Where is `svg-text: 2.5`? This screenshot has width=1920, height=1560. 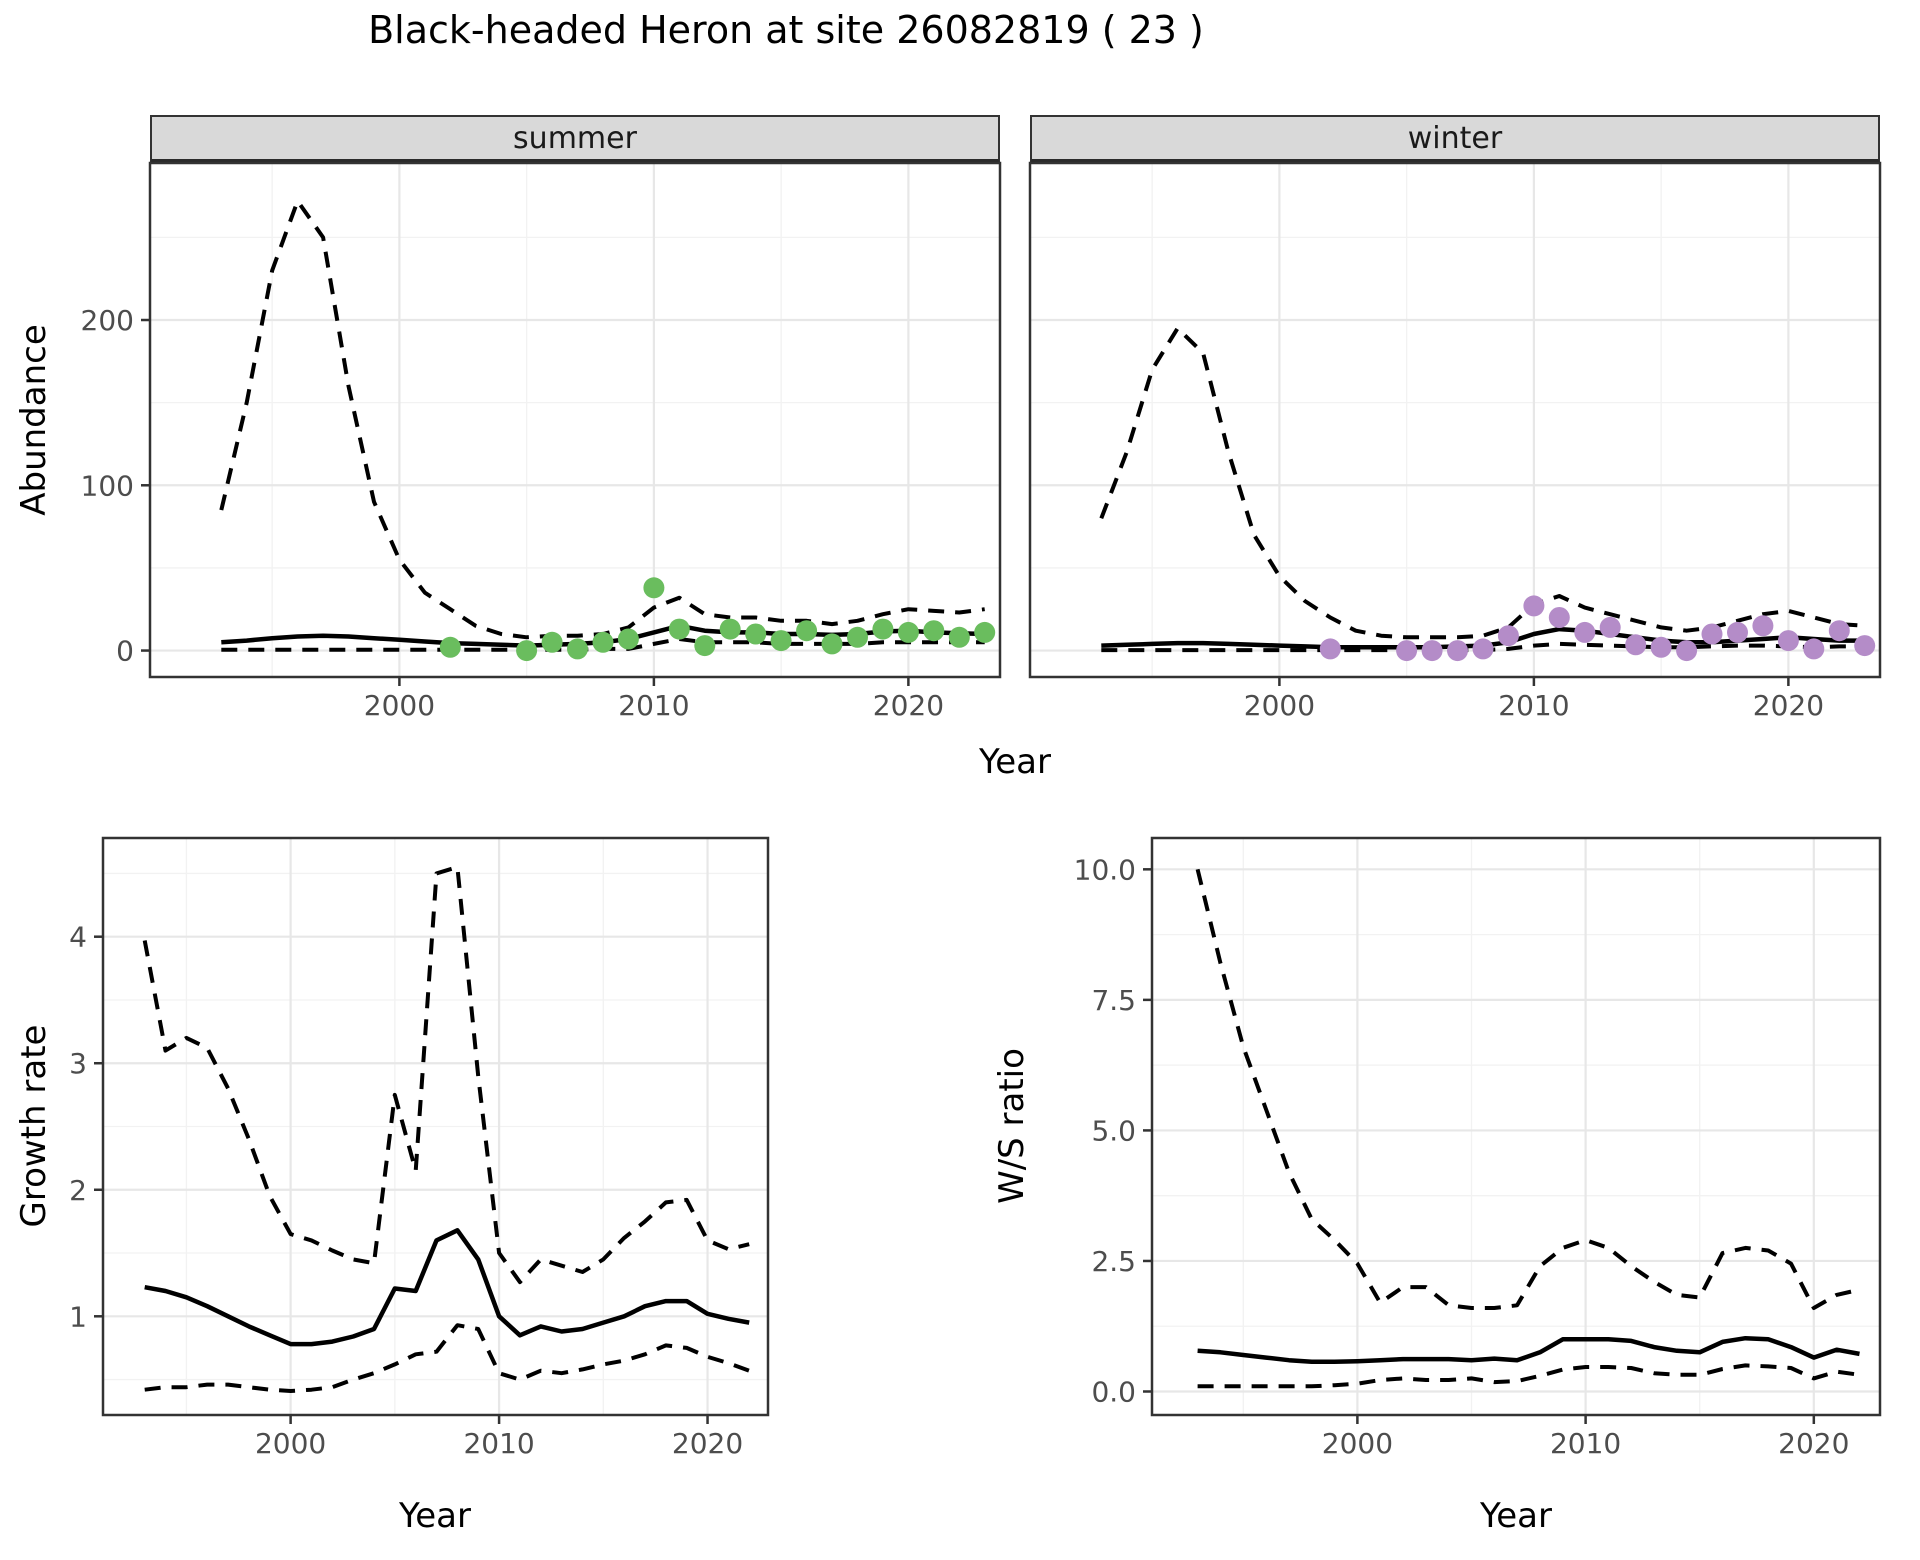
svg-text: 2.5 is located at coordinates (1113, 1261).